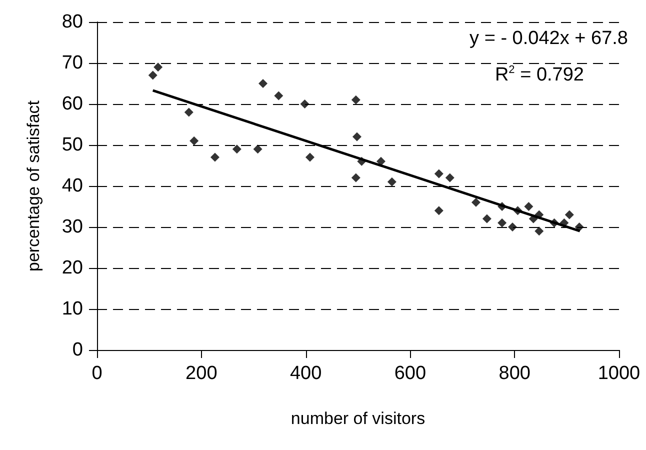  I want to click on x-tick-label: 800, so click(514, 373).